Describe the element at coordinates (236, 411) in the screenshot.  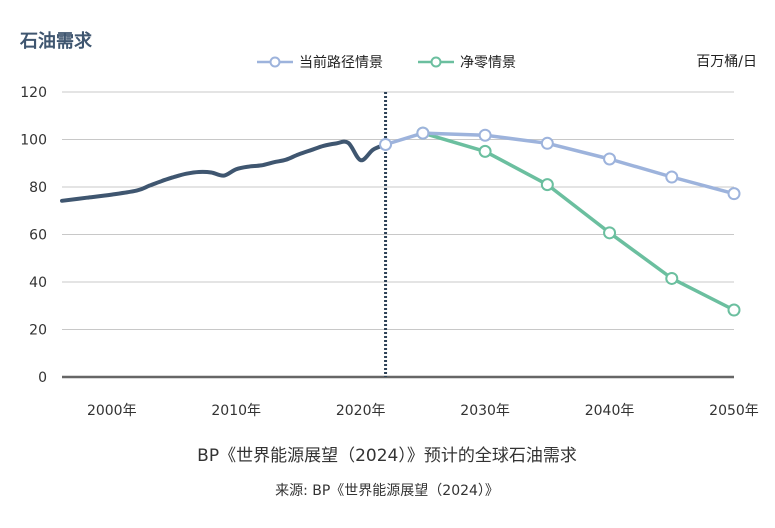
I see `x-tick-label: 2010年` at that location.